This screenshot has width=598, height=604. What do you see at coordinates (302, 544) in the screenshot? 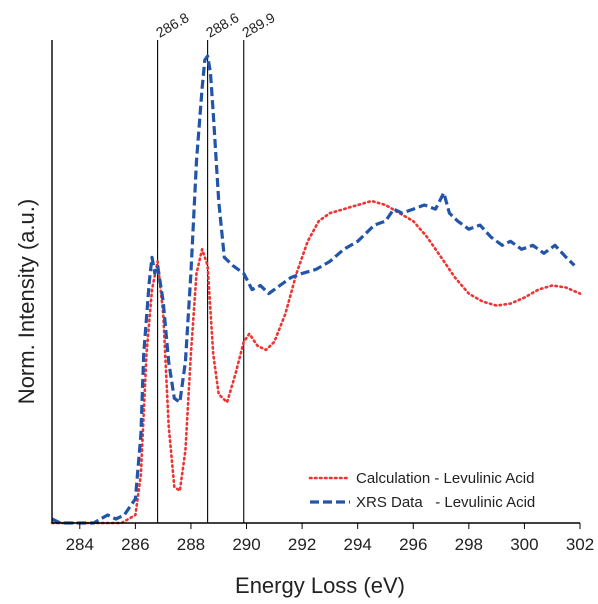
I see `x-tick-label: 292` at bounding box center [302, 544].